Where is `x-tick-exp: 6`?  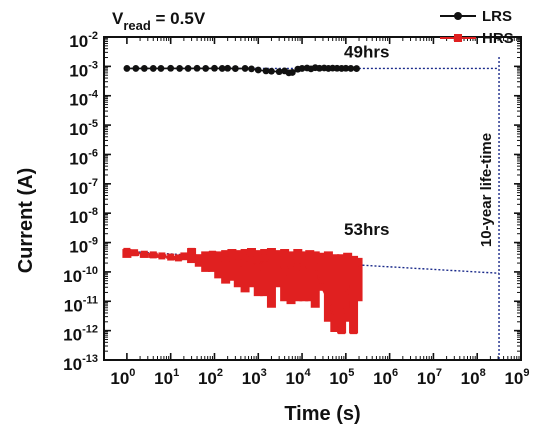 x-tick-exp: 6 is located at coordinates (395, 373).